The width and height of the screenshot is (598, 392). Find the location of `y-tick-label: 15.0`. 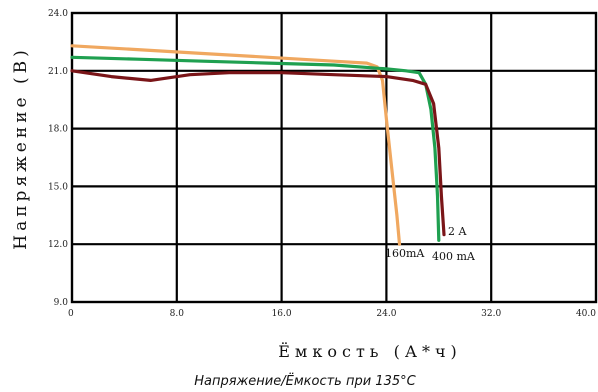

y-tick-label: 15.0 is located at coordinates (58, 187).